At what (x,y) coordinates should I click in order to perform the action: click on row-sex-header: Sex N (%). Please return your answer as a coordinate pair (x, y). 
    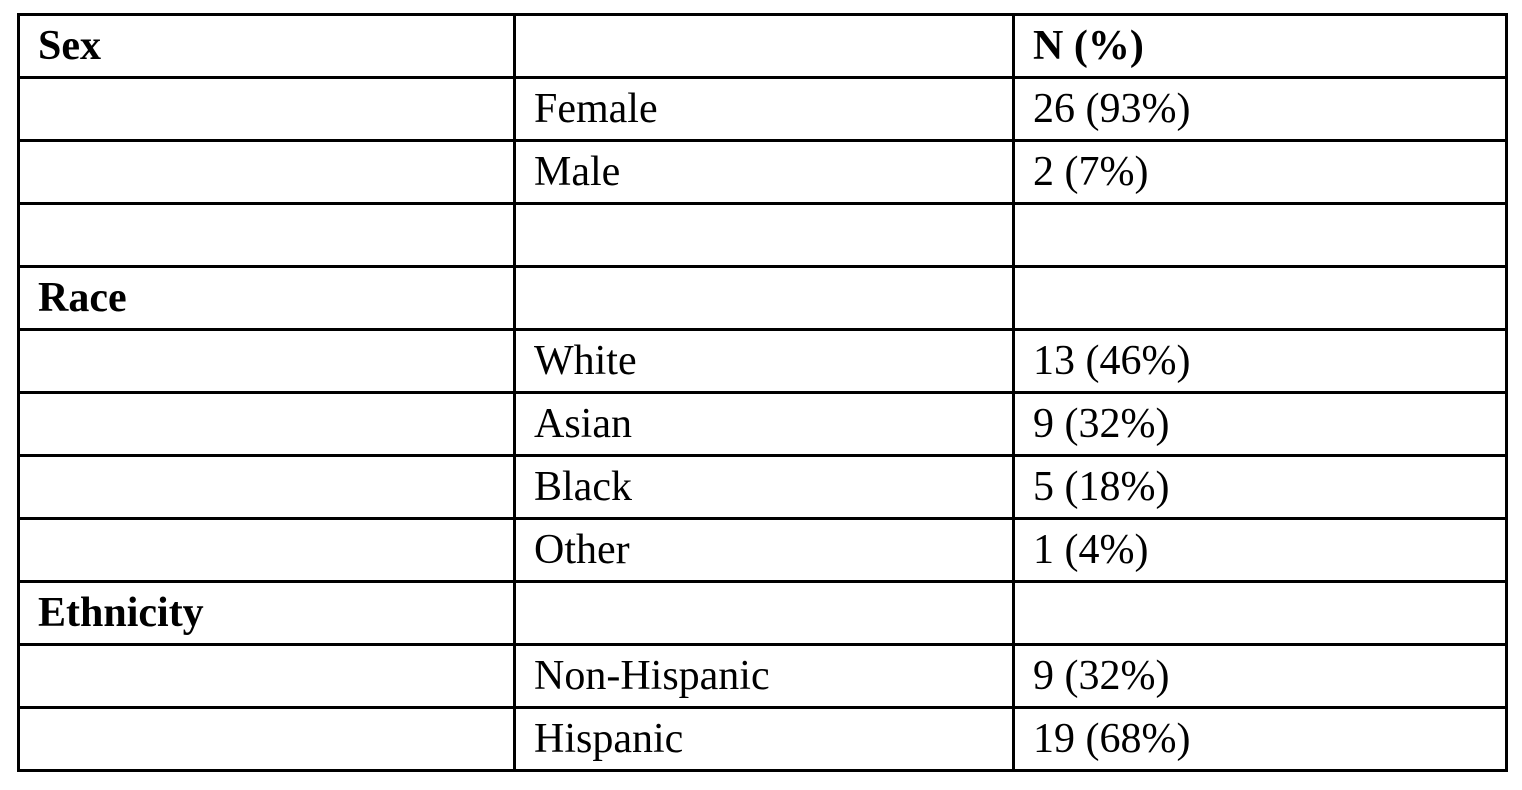
    Looking at the image, I should click on (762, 46).